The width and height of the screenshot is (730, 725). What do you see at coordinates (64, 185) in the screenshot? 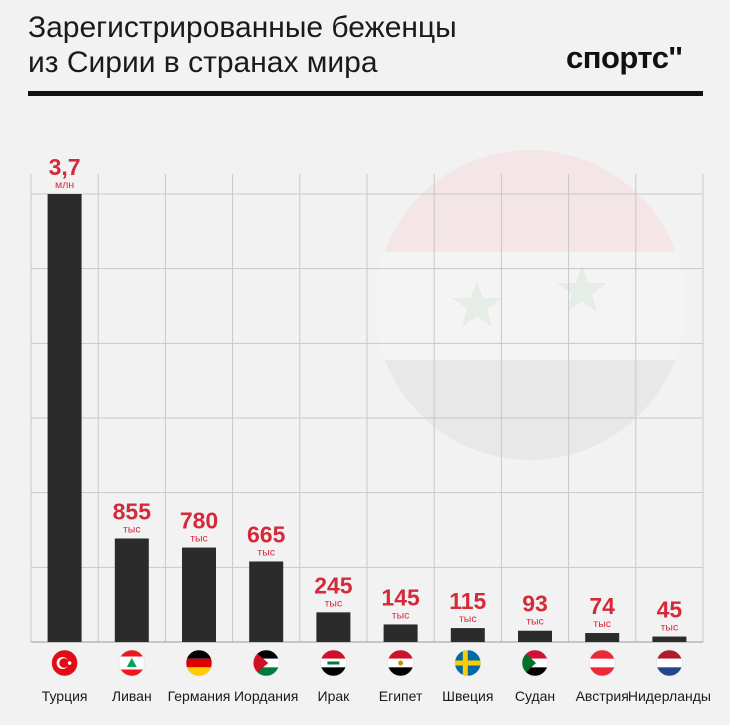
I see `unit-label: млн` at bounding box center [64, 185].